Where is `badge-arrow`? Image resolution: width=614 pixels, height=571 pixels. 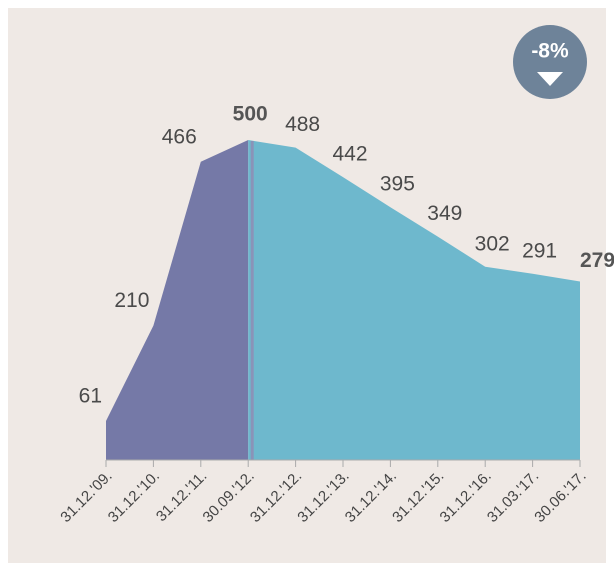
badge-arrow is located at coordinates (550, 79).